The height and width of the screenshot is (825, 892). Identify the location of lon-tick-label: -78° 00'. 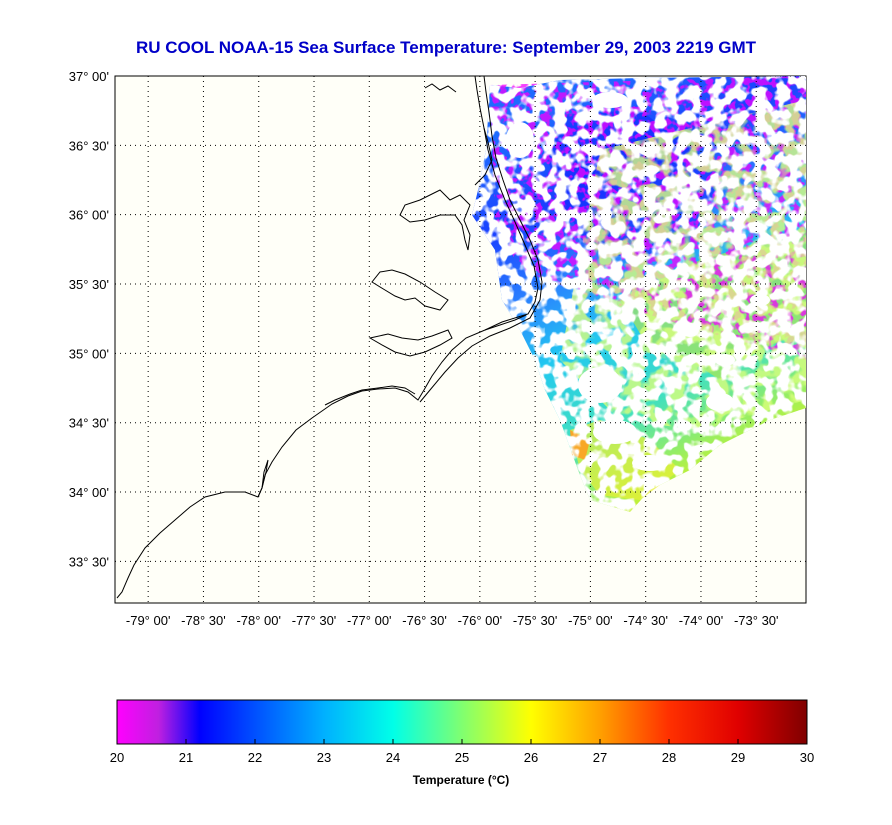
(258, 620).